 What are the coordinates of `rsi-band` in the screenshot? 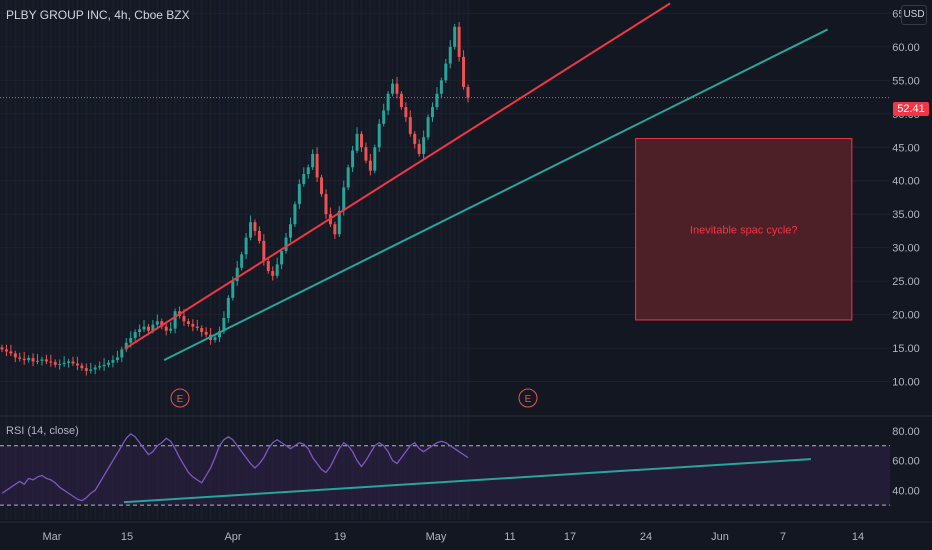 It's located at (445, 475).